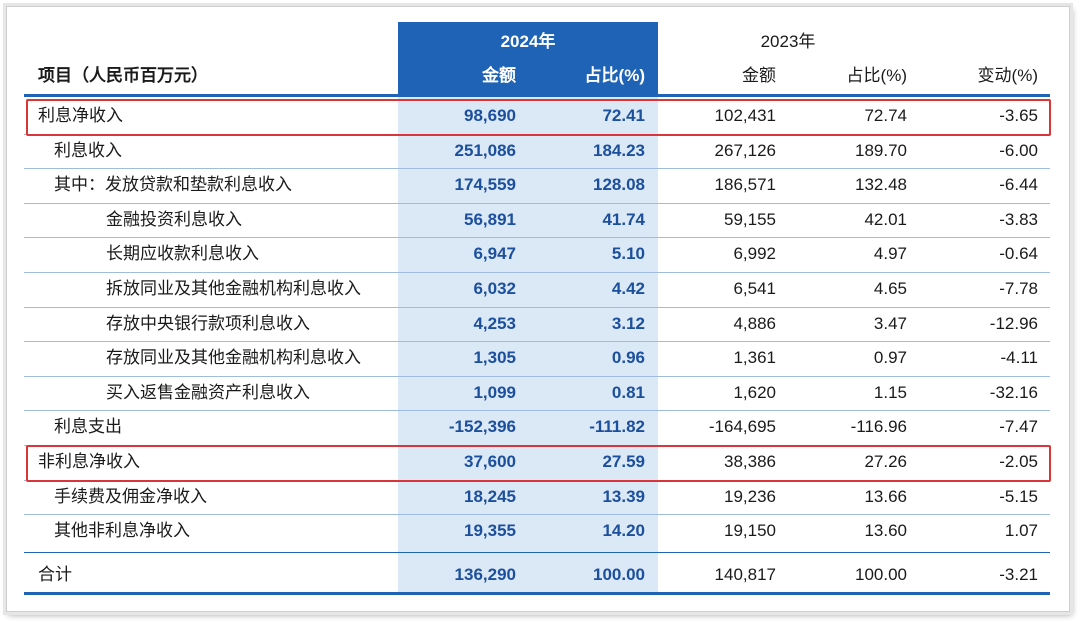  Describe the element at coordinates (750, 531) in the screenshot. I see `row-amount-2023: 19,150` at that location.